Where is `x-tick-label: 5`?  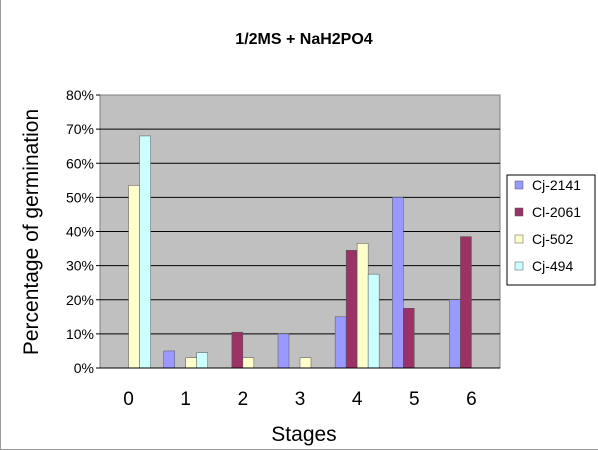 x-tick-label: 5 is located at coordinates (414, 399).